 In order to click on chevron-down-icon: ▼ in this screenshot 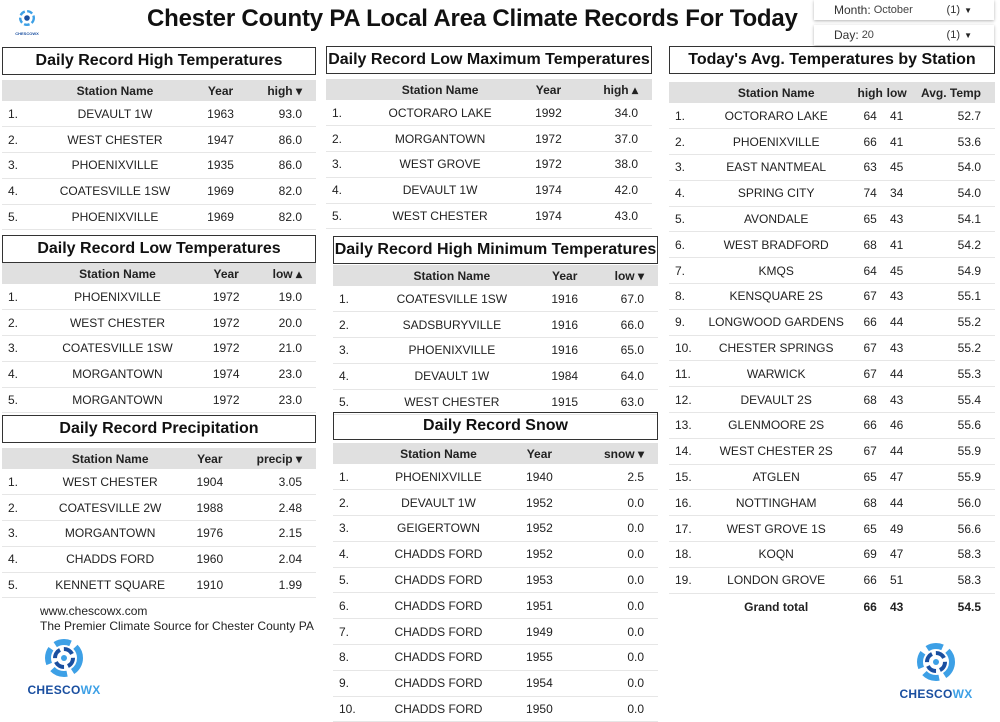, I will do `click(968, 10)`.